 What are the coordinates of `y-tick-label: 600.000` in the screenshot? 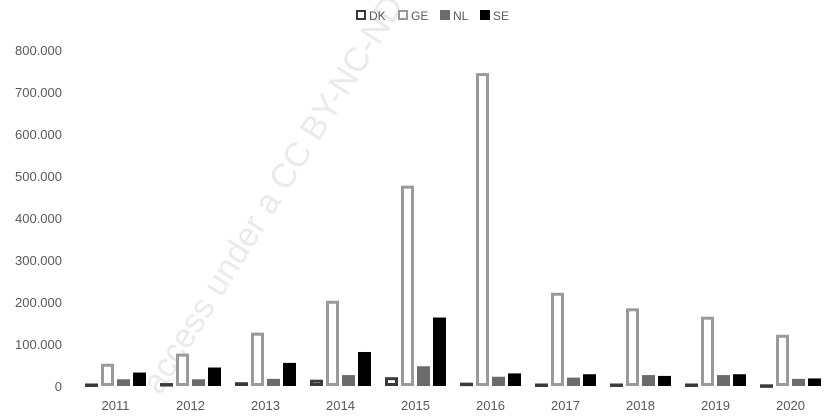 It's located at (38, 134).